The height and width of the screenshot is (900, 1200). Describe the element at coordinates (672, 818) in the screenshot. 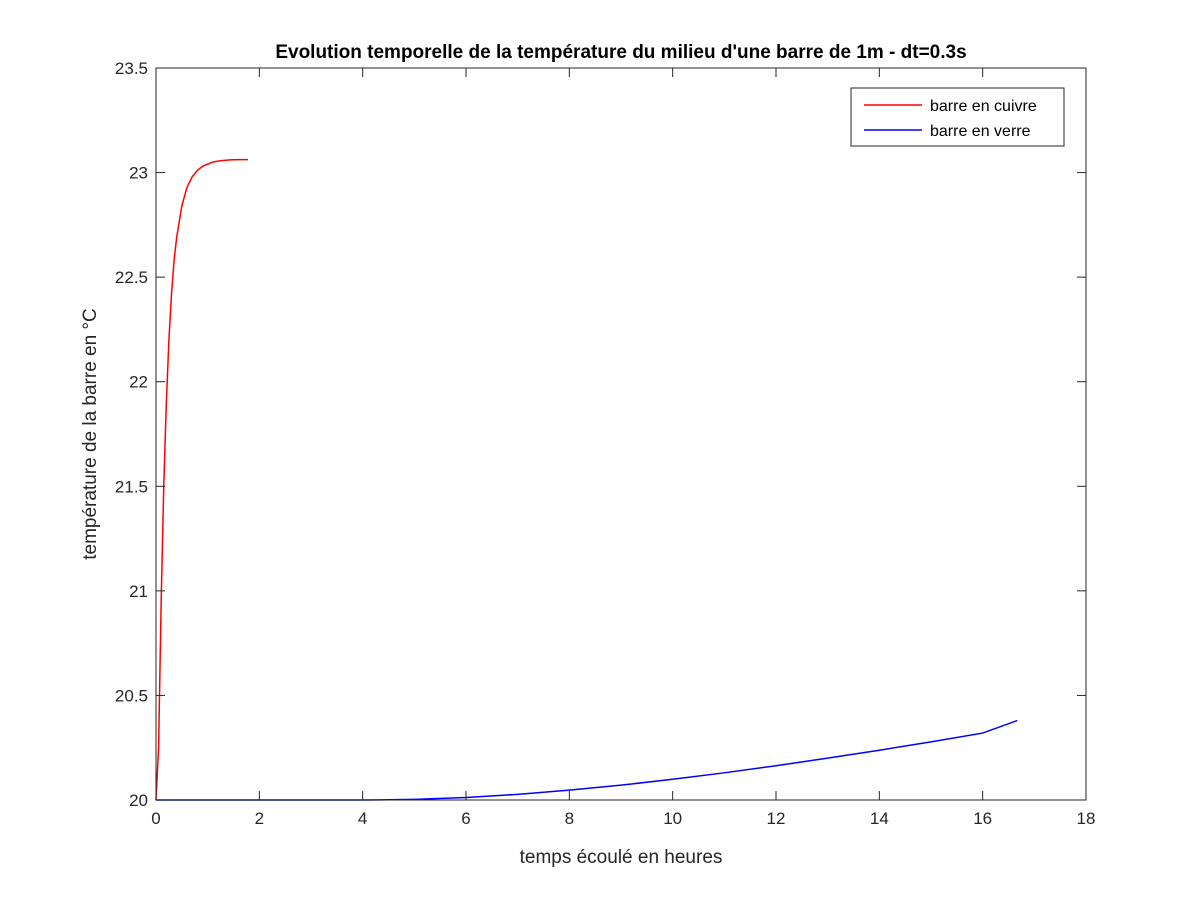

I see `x-tick-label: 10` at that location.